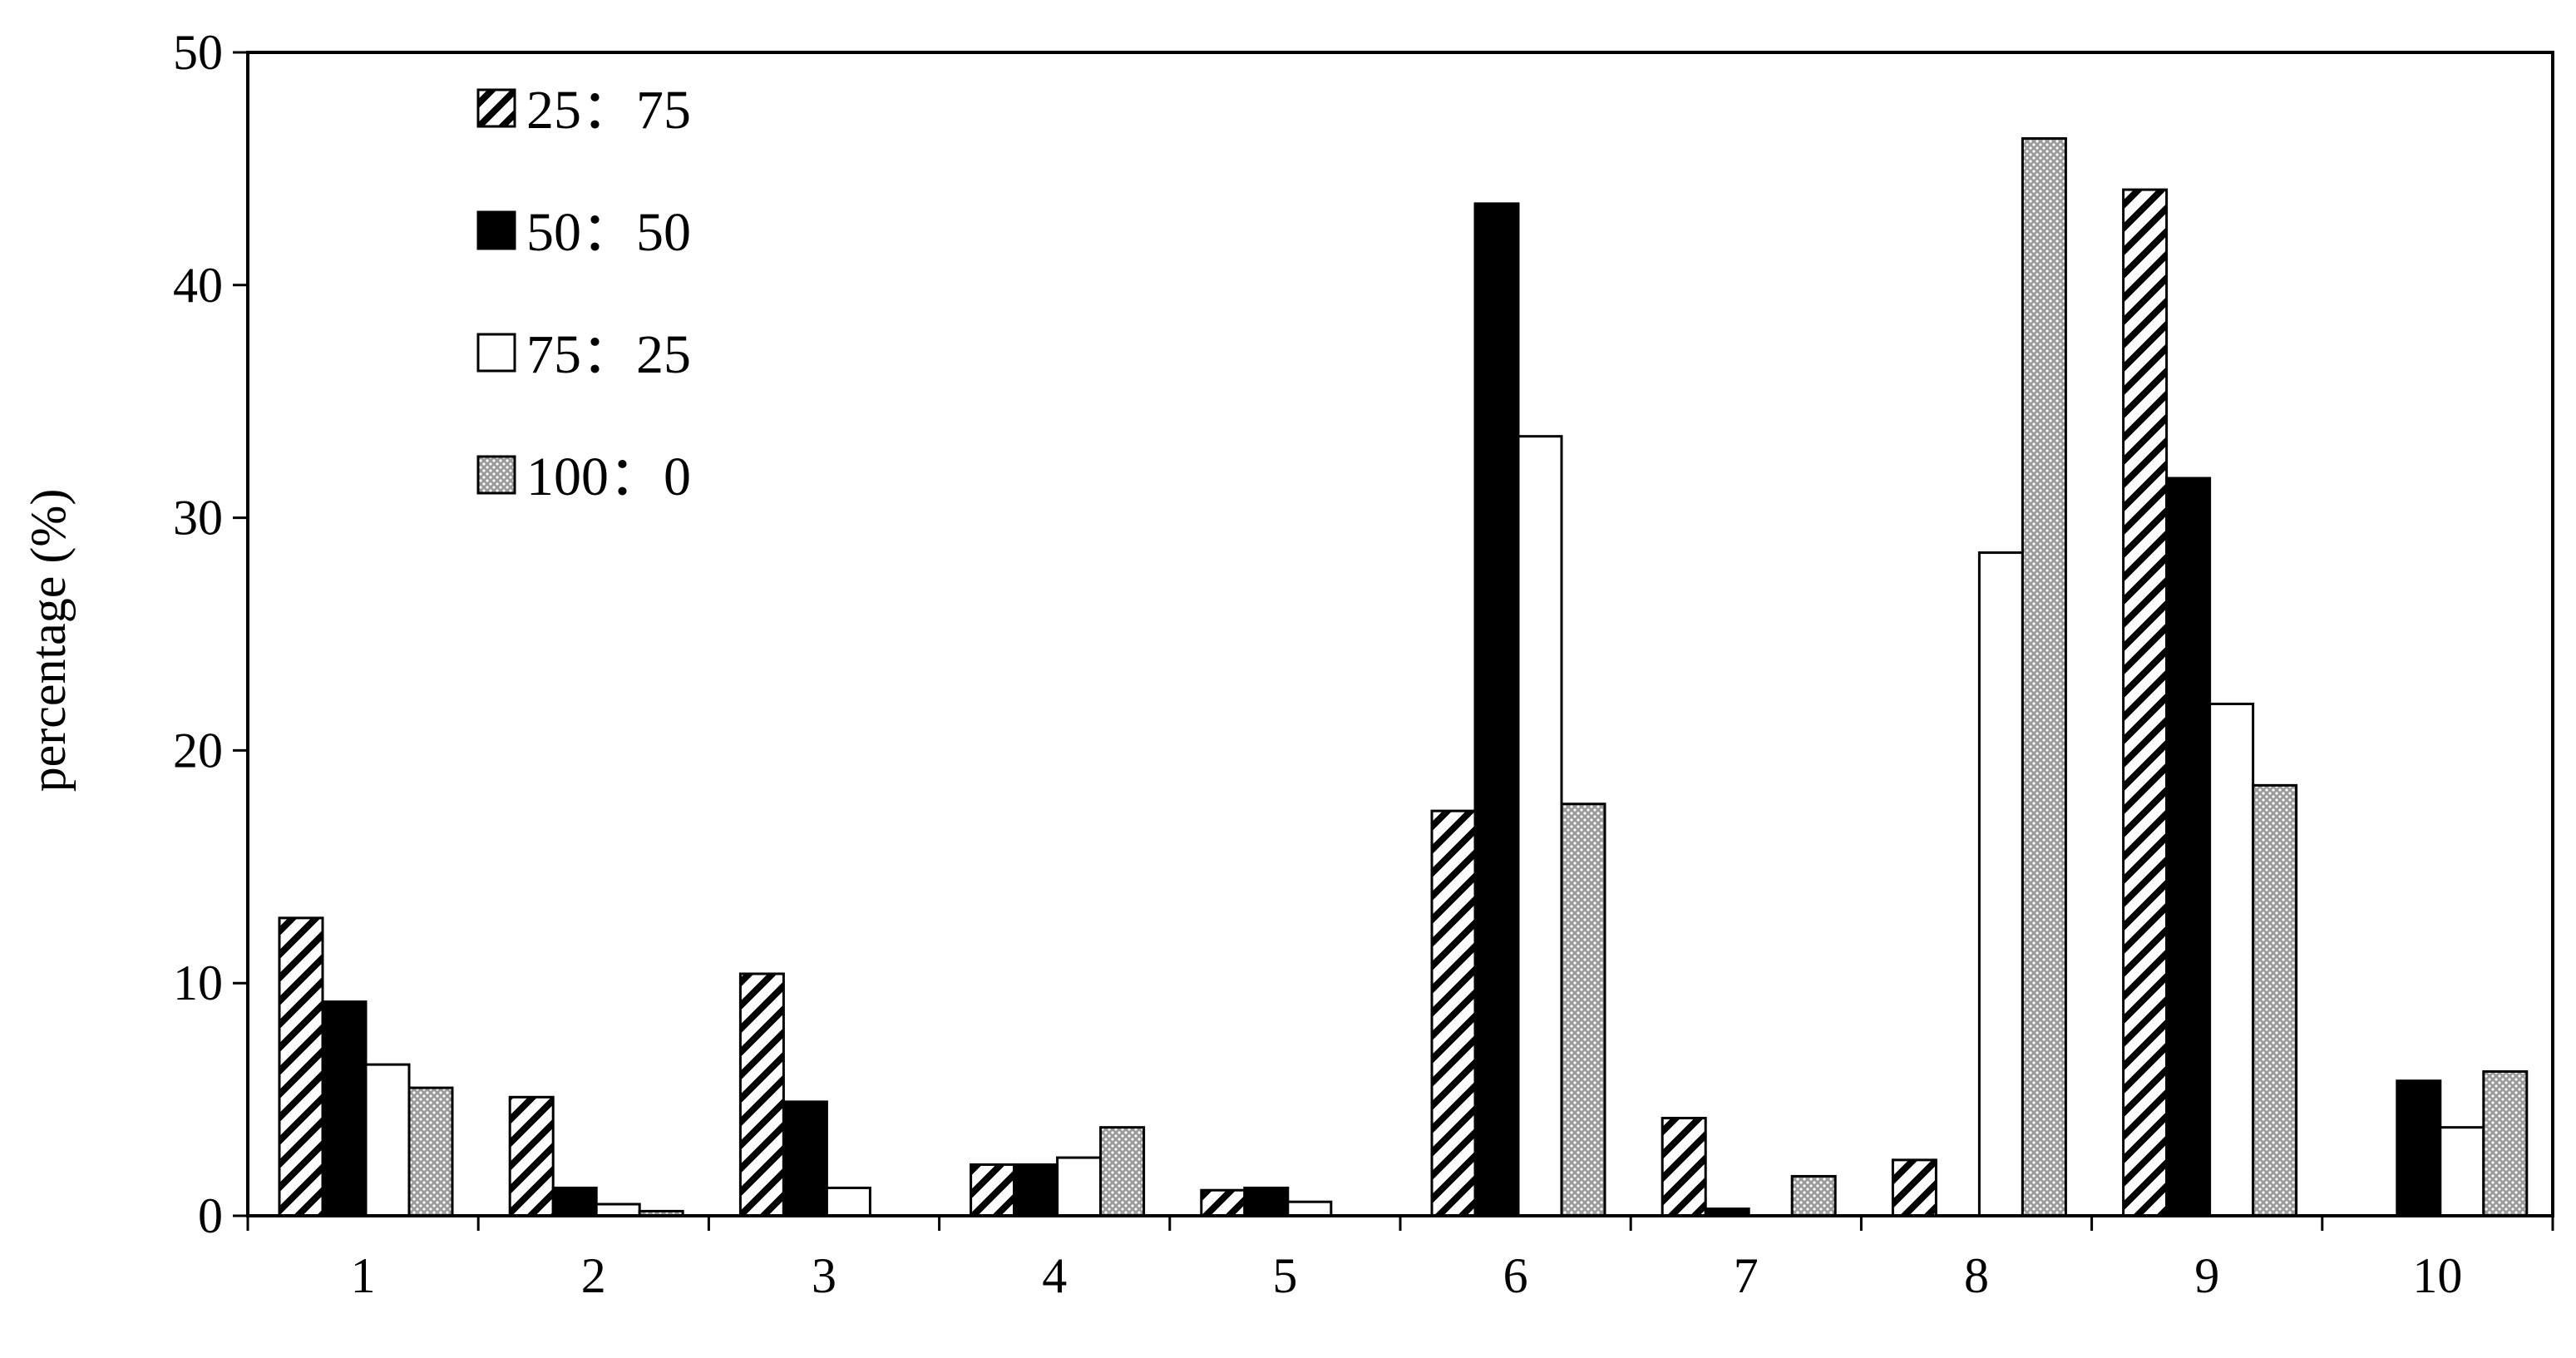  Describe the element at coordinates (1054, 1275) in the screenshot. I see `x-tick-label: 4` at that location.